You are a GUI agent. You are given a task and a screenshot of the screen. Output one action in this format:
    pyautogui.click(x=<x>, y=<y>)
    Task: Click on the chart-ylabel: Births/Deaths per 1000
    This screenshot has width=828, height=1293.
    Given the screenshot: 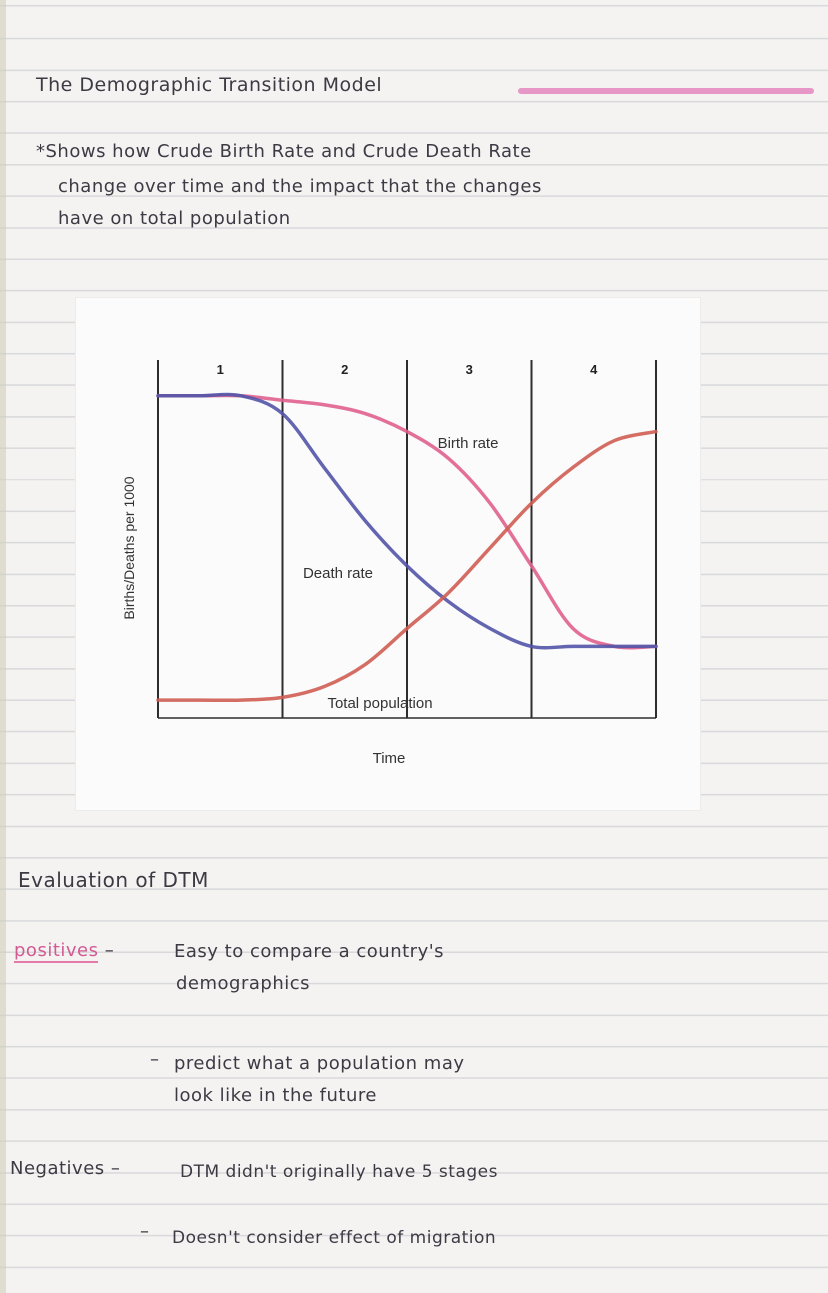 What is the action you would take?
    pyautogui.click(x=129, y=547)
    